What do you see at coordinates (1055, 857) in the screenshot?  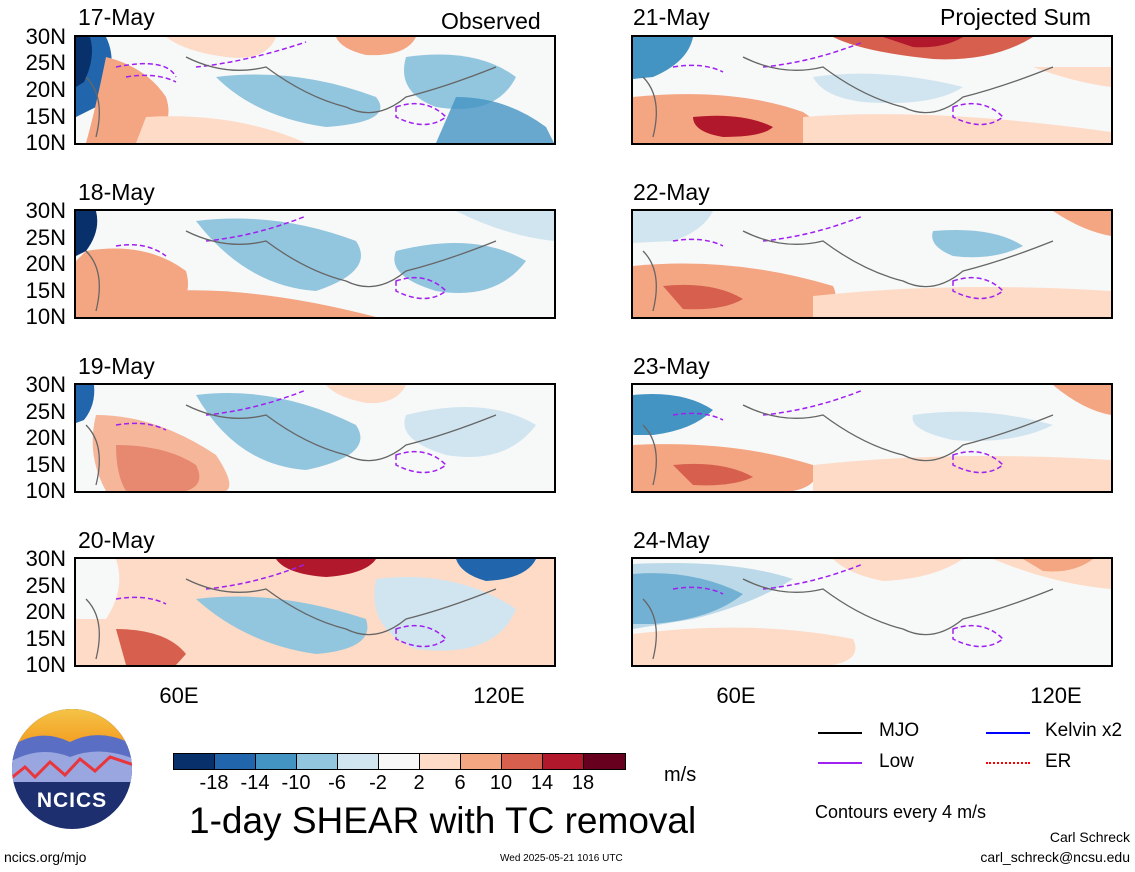 I see `author-email: carl_schreck@ncsu.edu` at bounding box center [1055, 857].